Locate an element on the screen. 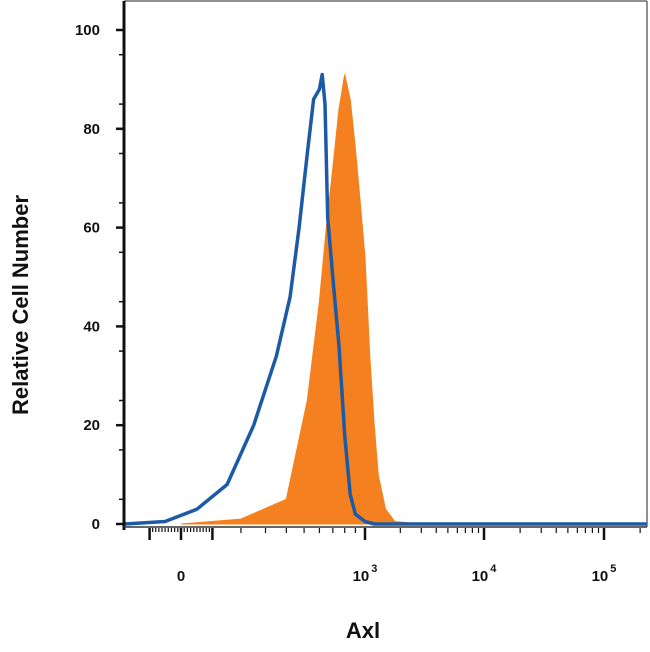 The width and height of the screenshot is (650, 652). x-tick-label: 0 is located at coordinates (181, 576).